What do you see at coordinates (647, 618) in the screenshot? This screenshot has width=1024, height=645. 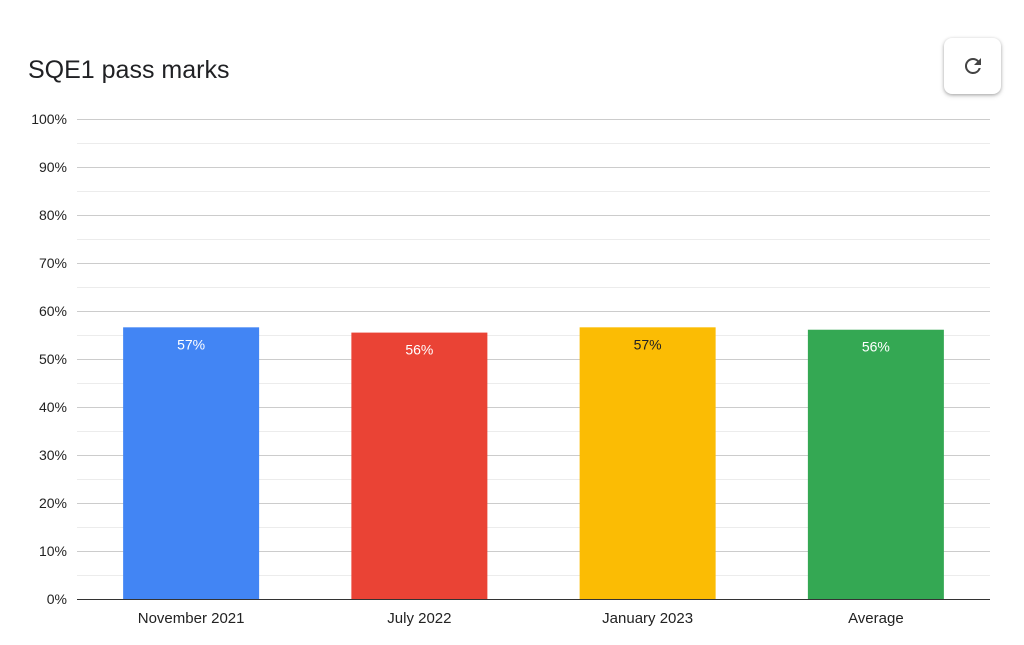 I see `x-tick-label: January 2023` at bounding box center [647, 618].